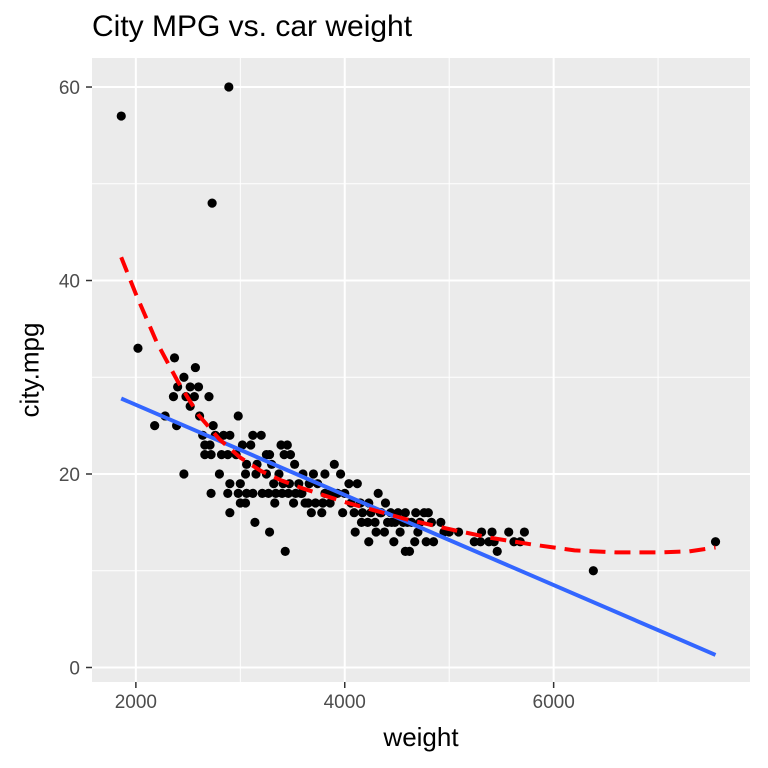 The width and height of the screenshot is (768, 768). I want to click on y-tick-label: 20, so click(69, 475).